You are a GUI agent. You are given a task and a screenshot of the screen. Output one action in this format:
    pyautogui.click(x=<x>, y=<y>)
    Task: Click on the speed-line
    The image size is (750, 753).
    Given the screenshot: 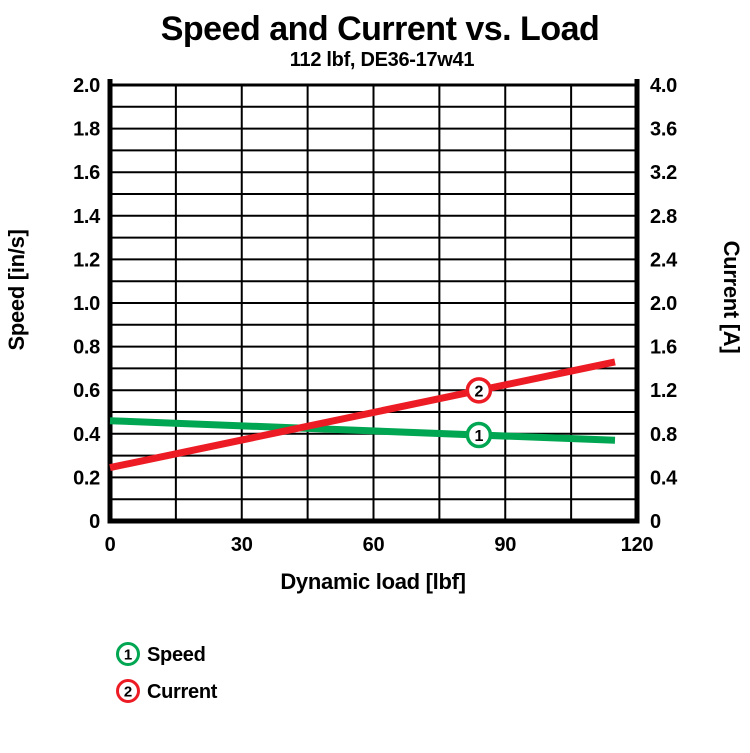 What is the action you would take?
    pyautogui.click(x=362, y=430)
    